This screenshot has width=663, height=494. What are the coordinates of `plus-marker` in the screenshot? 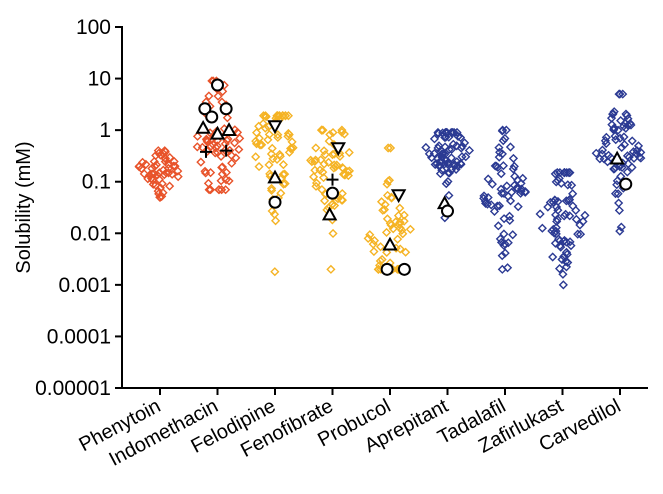 It's located at (226, 150).